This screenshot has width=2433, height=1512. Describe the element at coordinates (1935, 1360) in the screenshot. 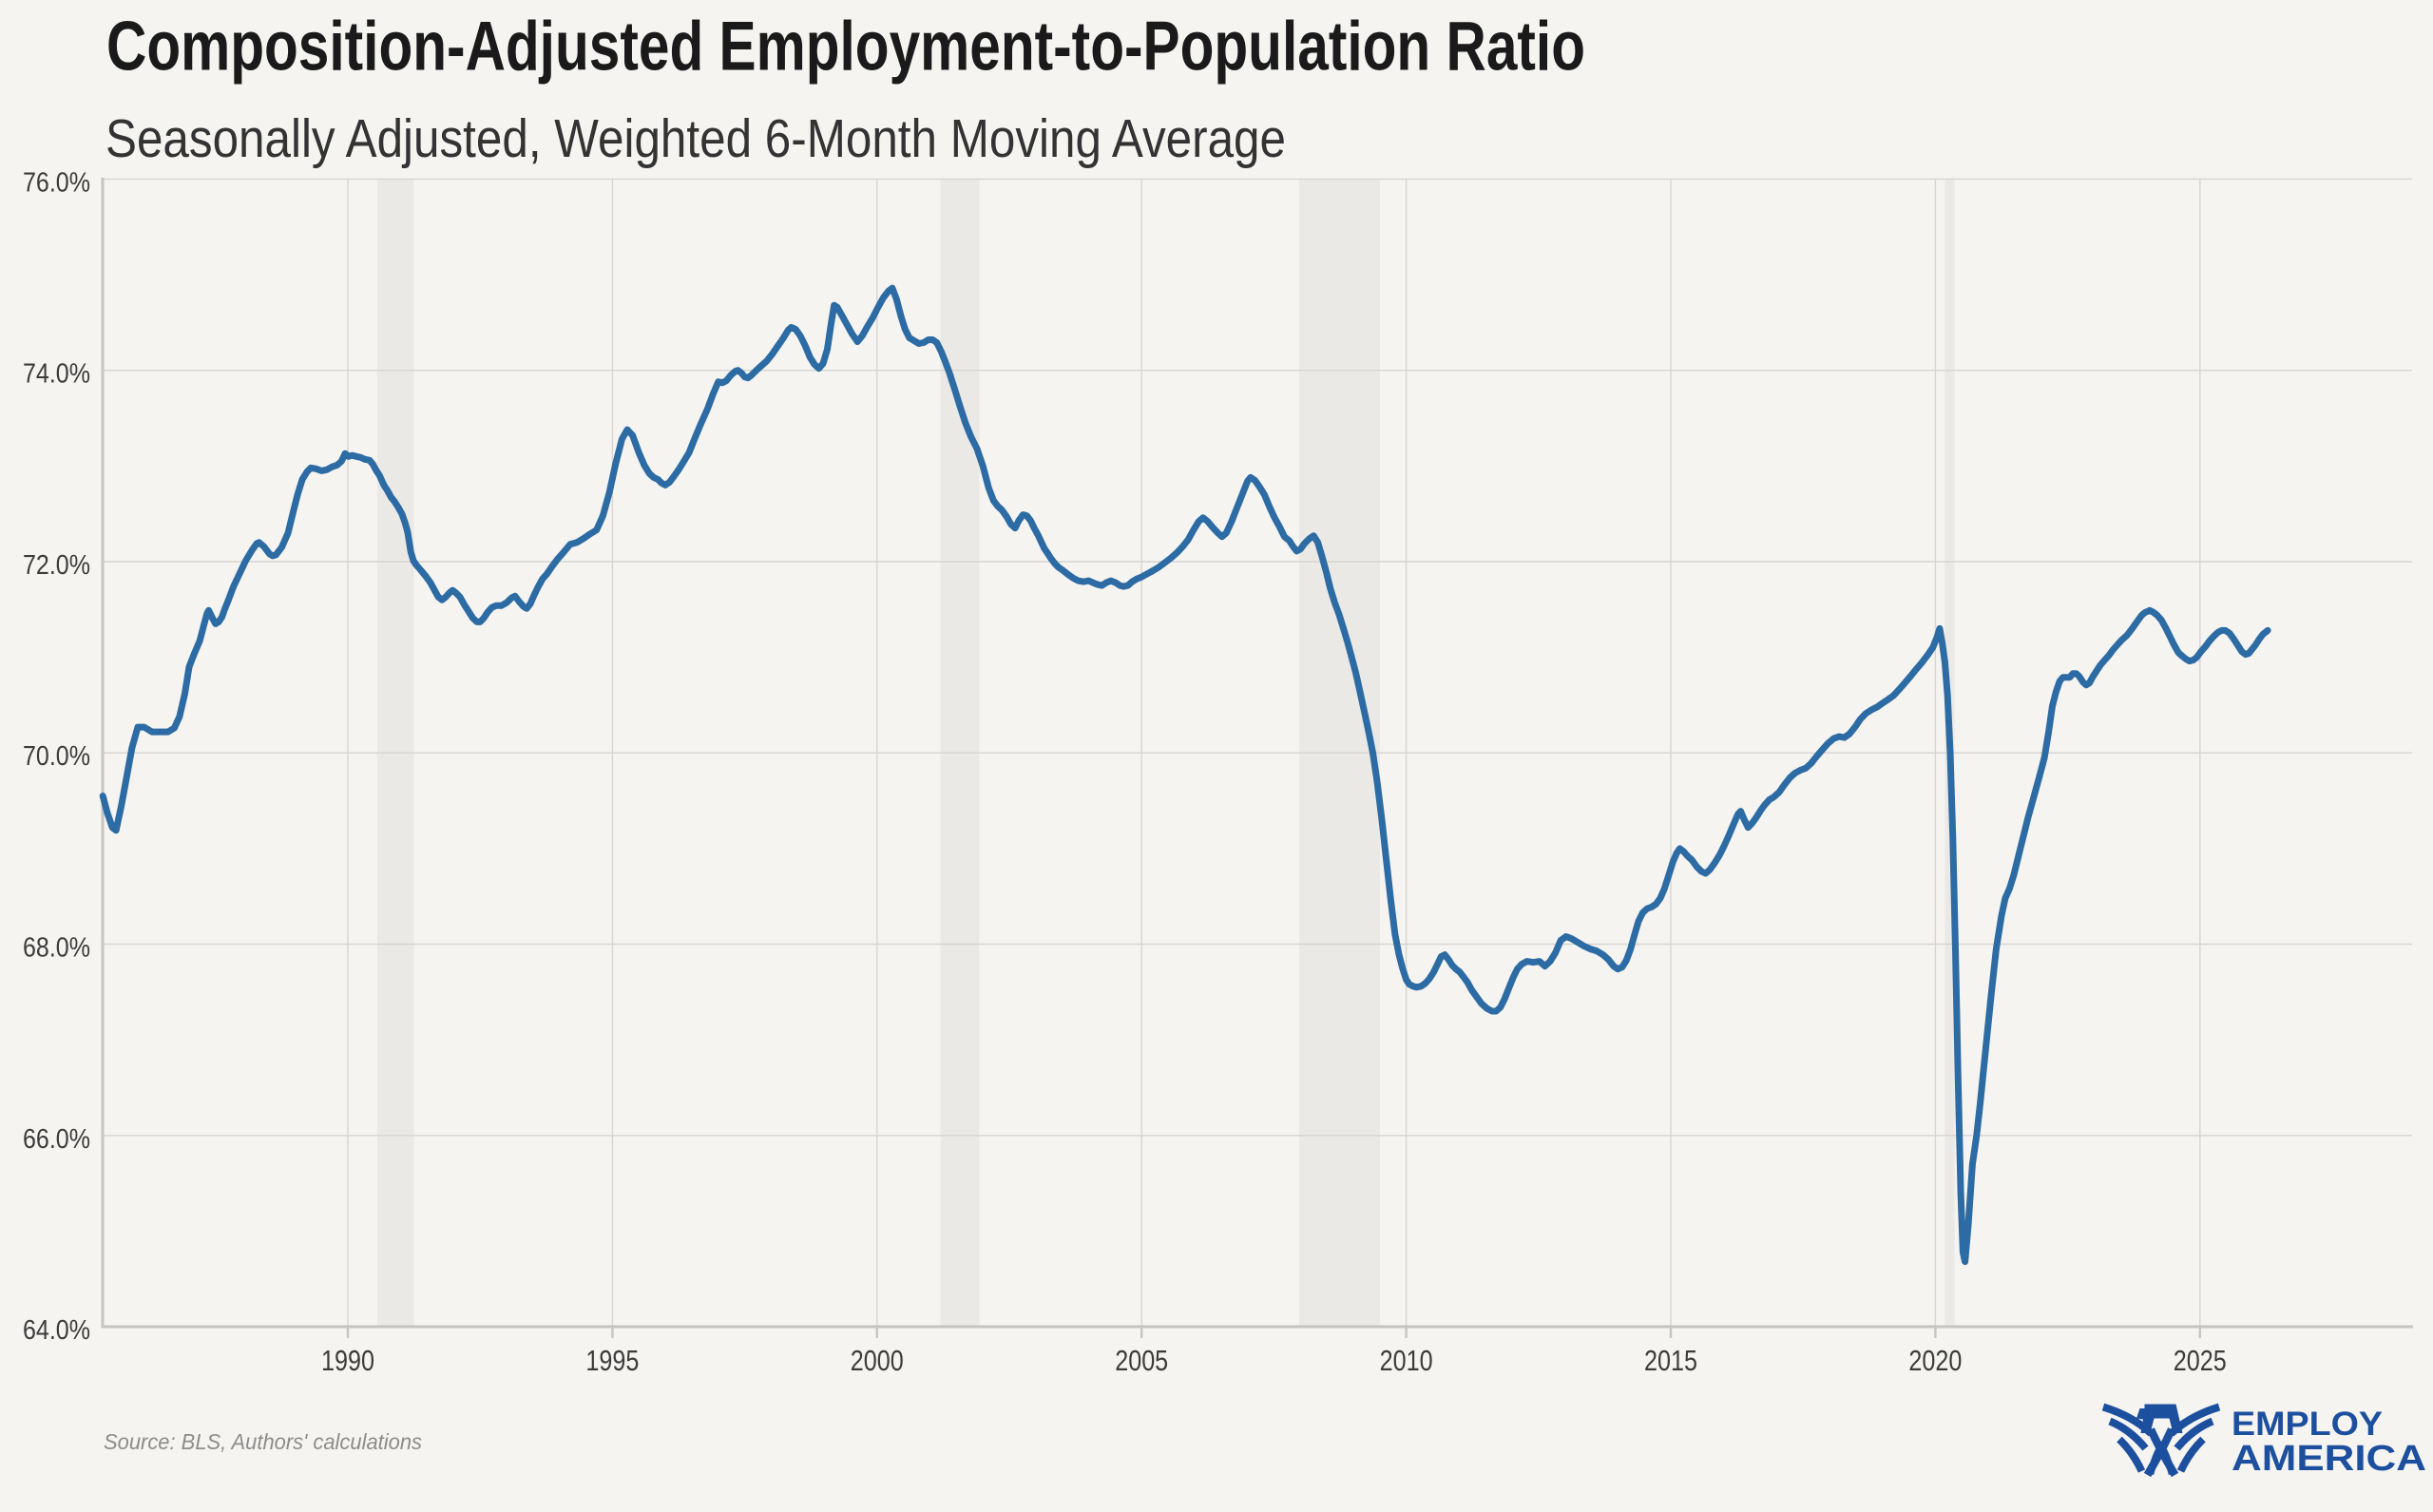

I see `svg-text: 2020` at that location.